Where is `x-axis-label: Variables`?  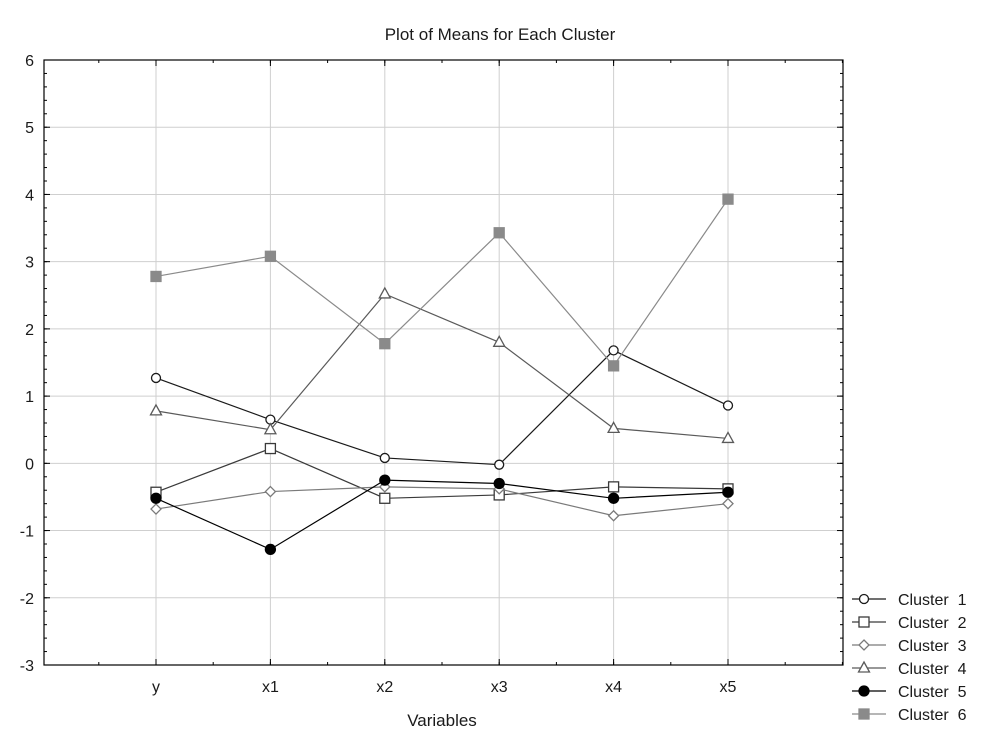 x-axis-label: Variables is located at coordinates (442, 720).